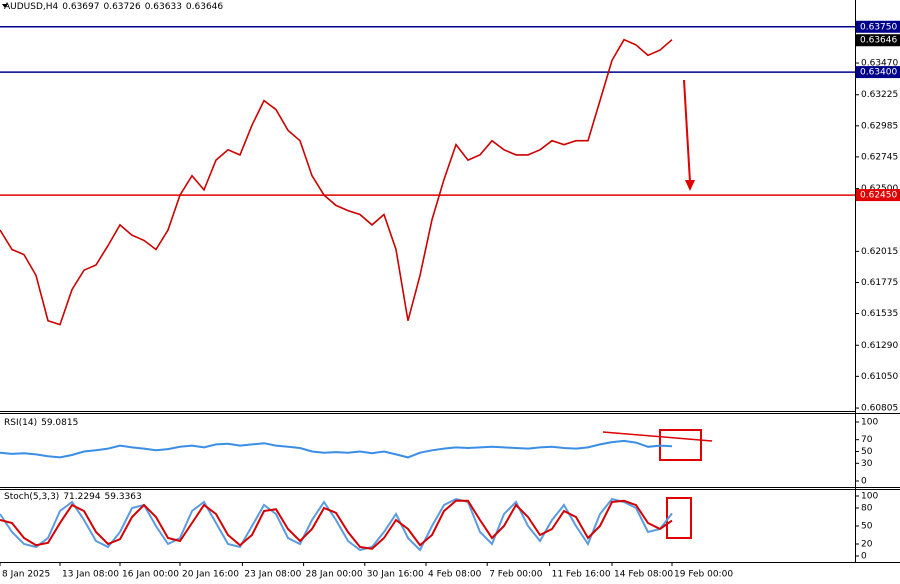 The image size is (900, 584). I want to click on rsi-trendline, so click(657, 436).